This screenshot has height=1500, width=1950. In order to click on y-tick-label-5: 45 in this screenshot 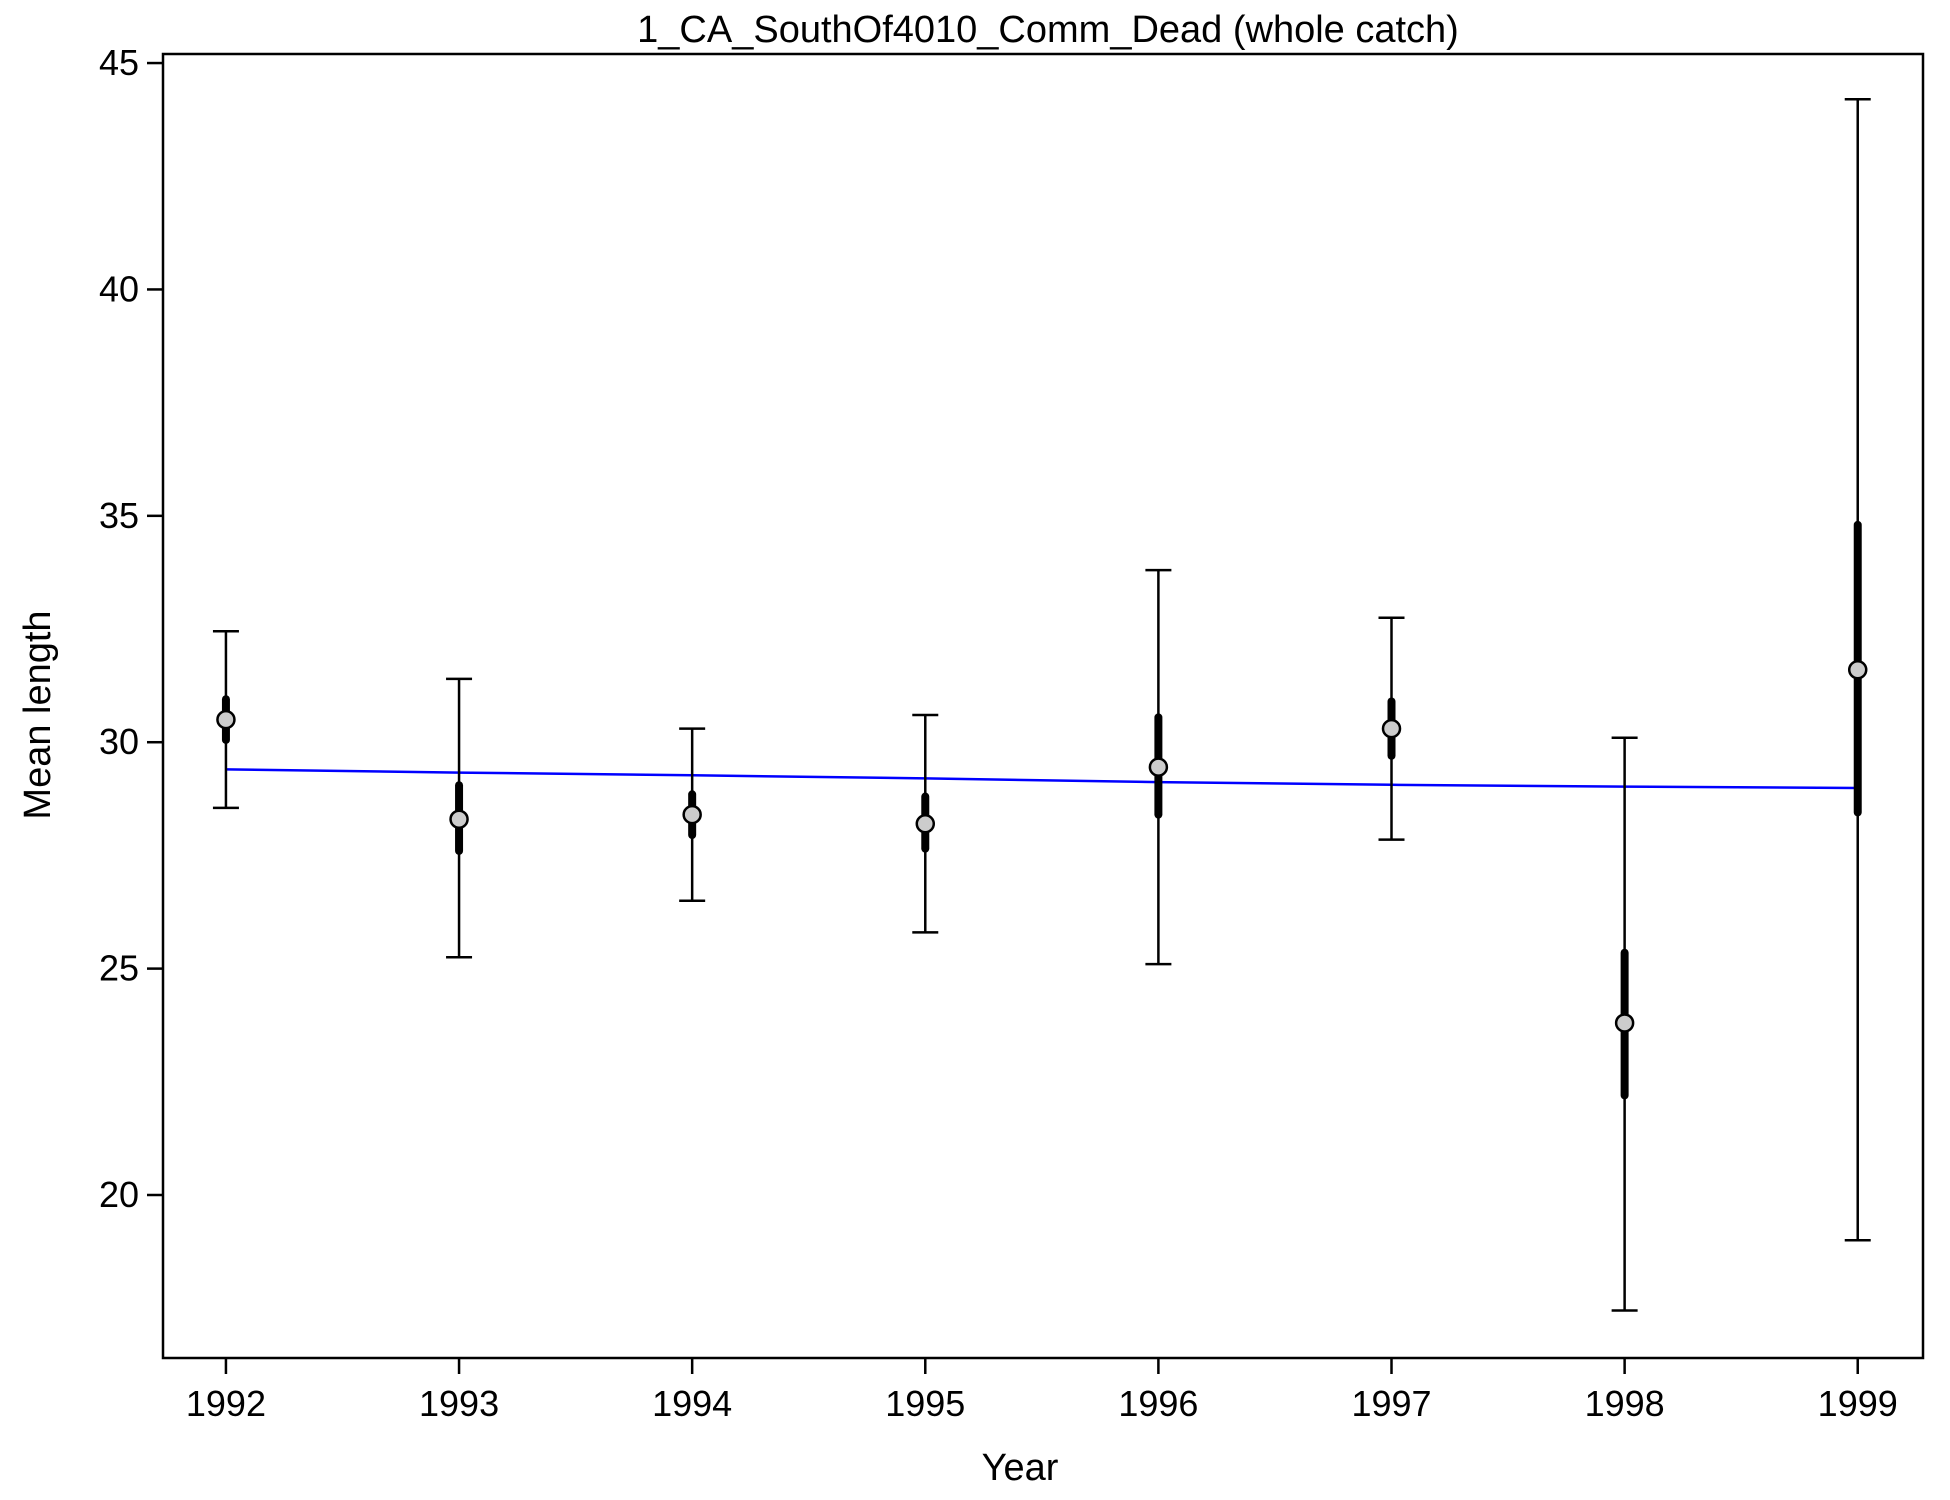, I will do `click(119, 62)`.